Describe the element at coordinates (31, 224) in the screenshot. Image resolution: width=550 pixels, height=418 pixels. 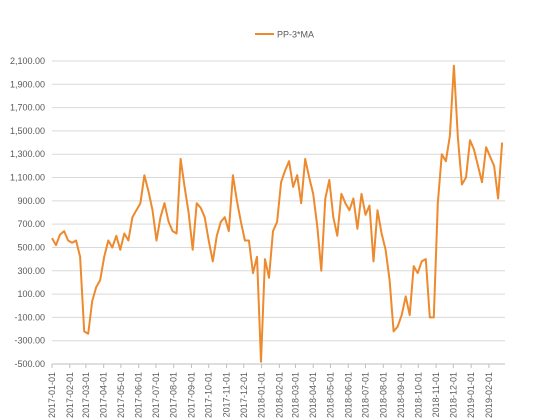
I see `y-tick-label: 700.00` at that location.